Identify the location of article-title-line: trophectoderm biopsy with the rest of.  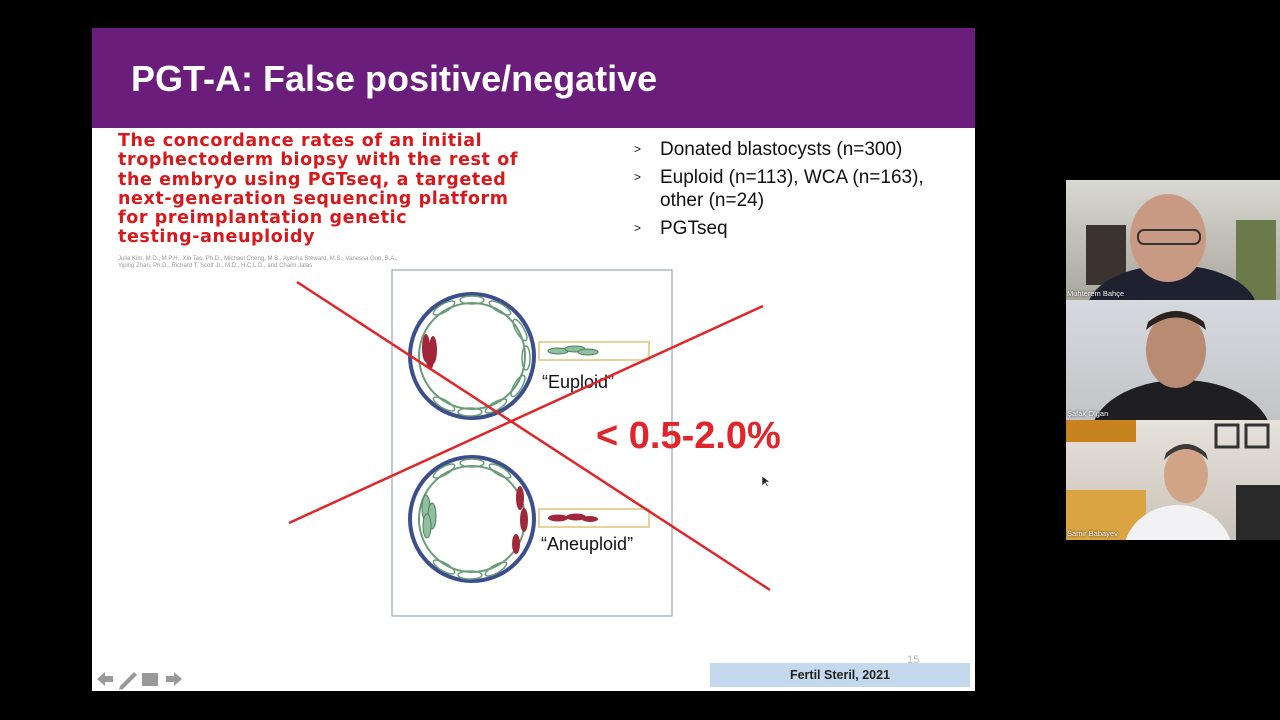
(318, 160).